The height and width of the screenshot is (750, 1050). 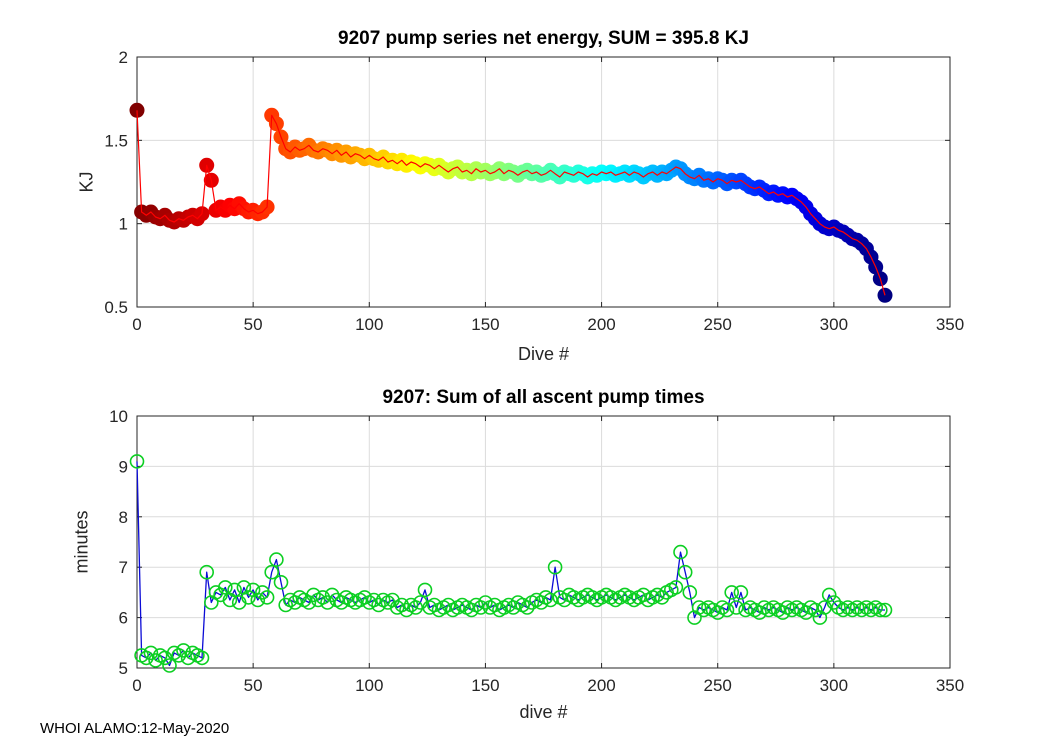 What do you see at coordinates (123, 57) in the screenshot?
I see `y-tick-label: 2` at bounding box center [123, 57].